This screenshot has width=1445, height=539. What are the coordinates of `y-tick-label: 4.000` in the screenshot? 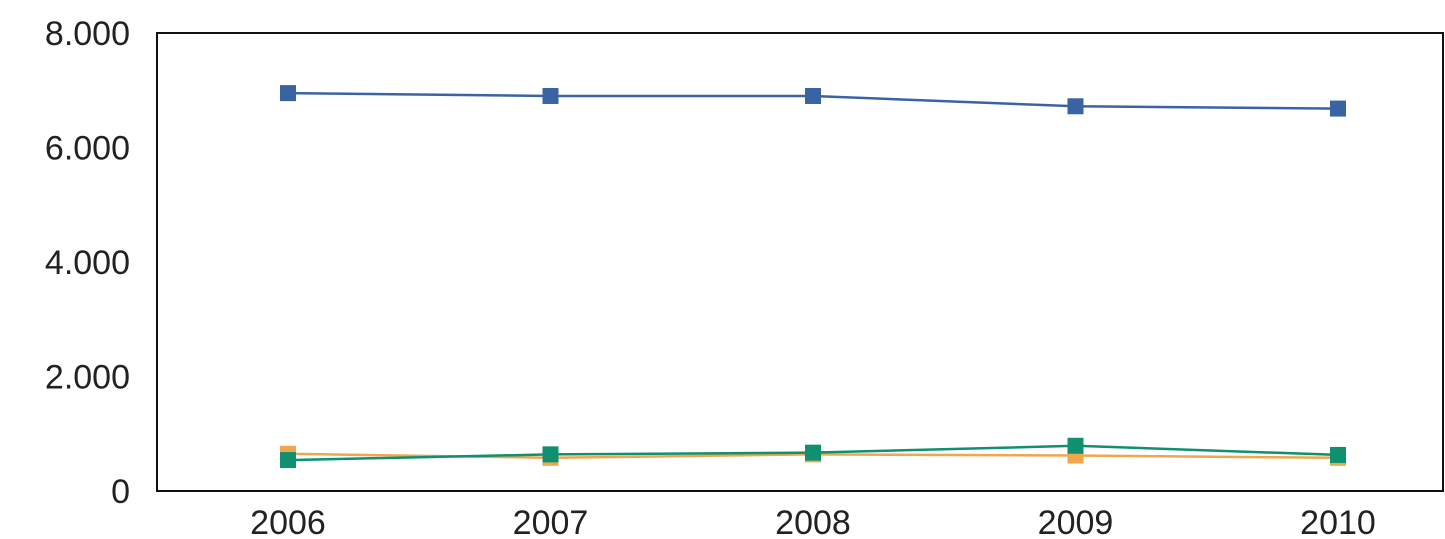 It's located at (87, 263).